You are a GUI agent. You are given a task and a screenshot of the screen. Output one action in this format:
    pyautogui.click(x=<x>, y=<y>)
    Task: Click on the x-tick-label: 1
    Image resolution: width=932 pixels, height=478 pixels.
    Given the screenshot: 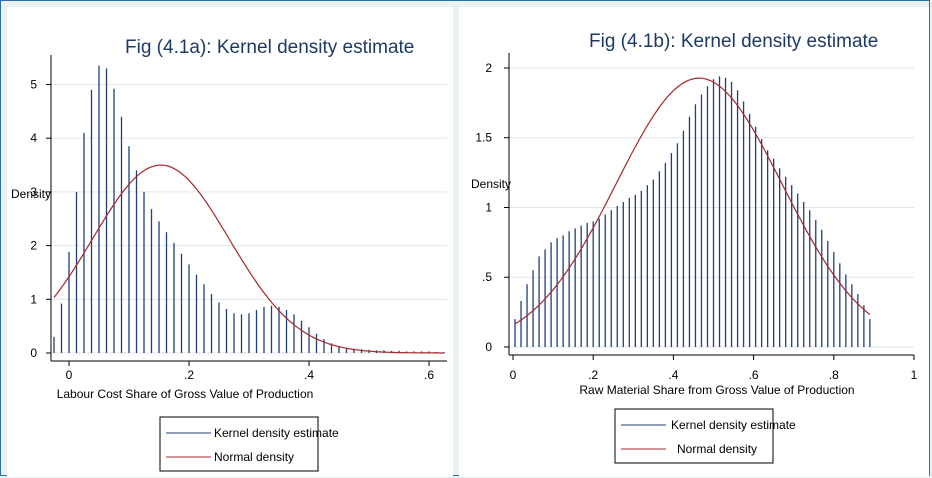 What is the action you would take?
    pyautogui.click(x=914, y=375)
    